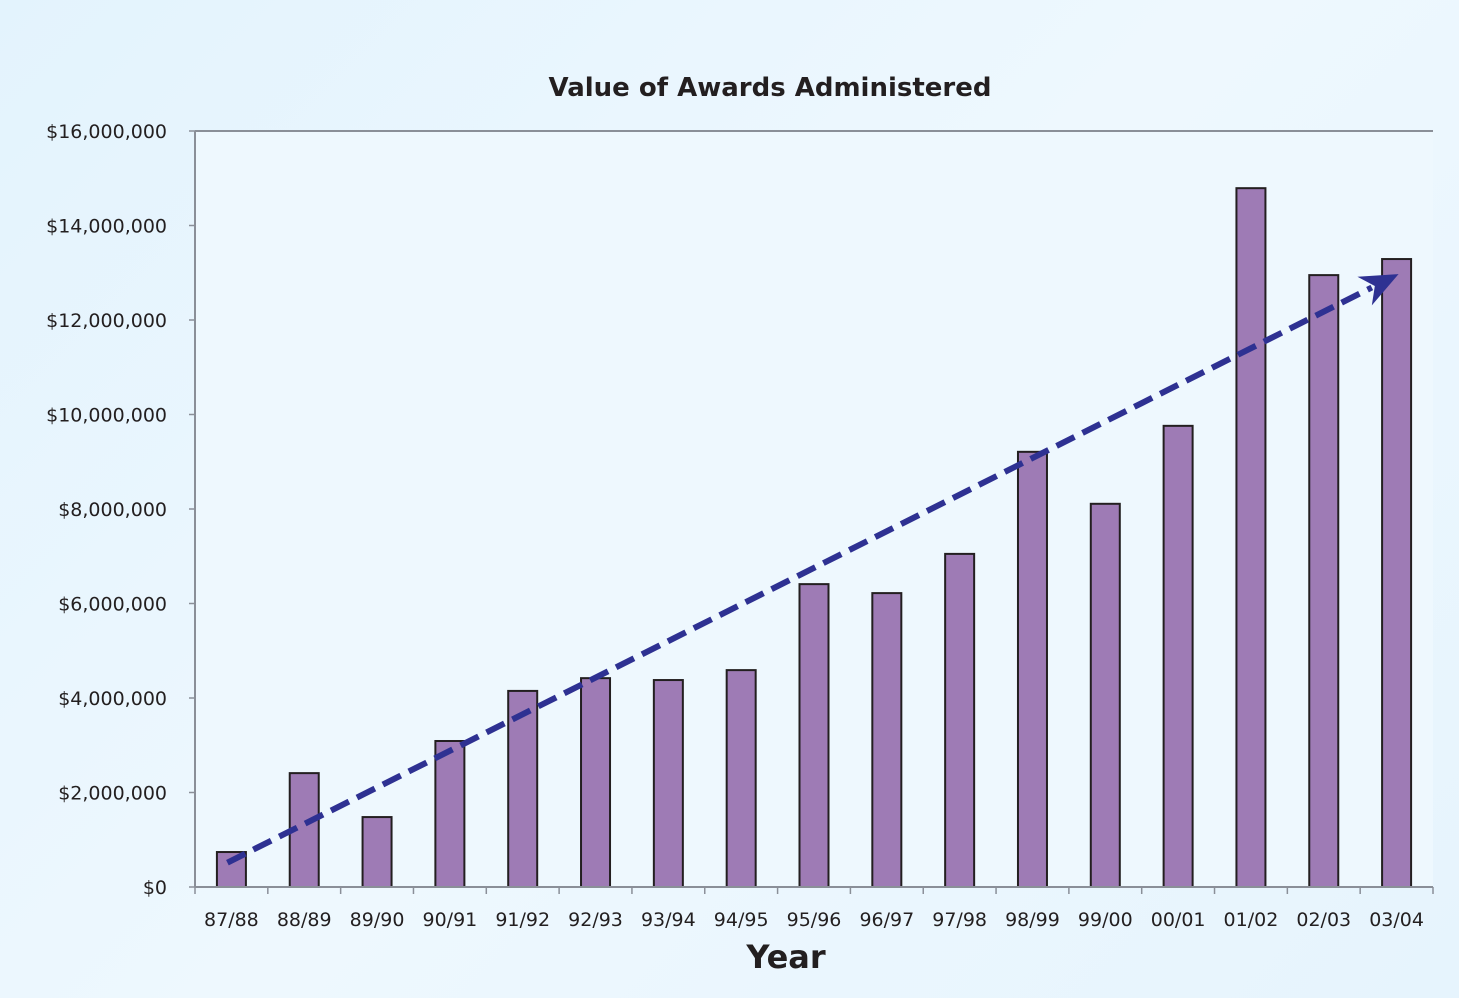 This screenshot has width=1459, height=998. What do you see at coordinates (449, 920) in the screenshot?
I see `x-tick-label: 90/91` at bounding box center [449, 920].